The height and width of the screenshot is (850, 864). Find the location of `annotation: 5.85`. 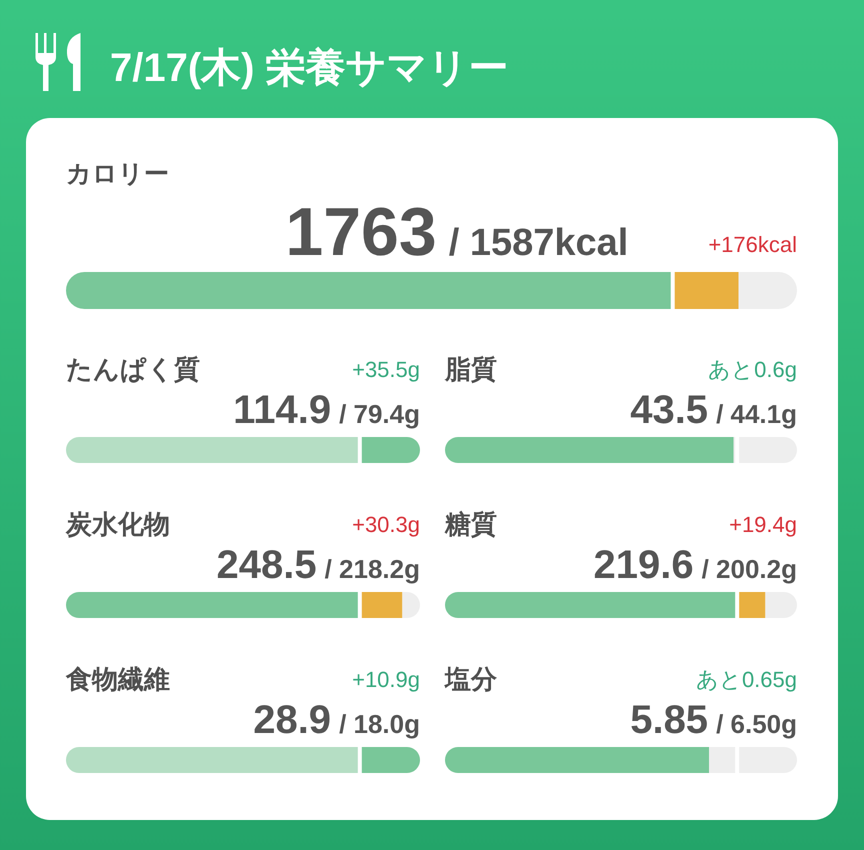

annotation: 5.85 is located at coordinates (669, 720).